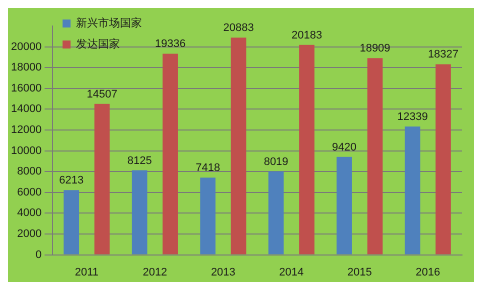 Image resolution: width=482 pixels, height=290 pixels. Describe the element at coordinates (291, 272) in the screenshot. I see `x-tick-label: 2014` at that location.